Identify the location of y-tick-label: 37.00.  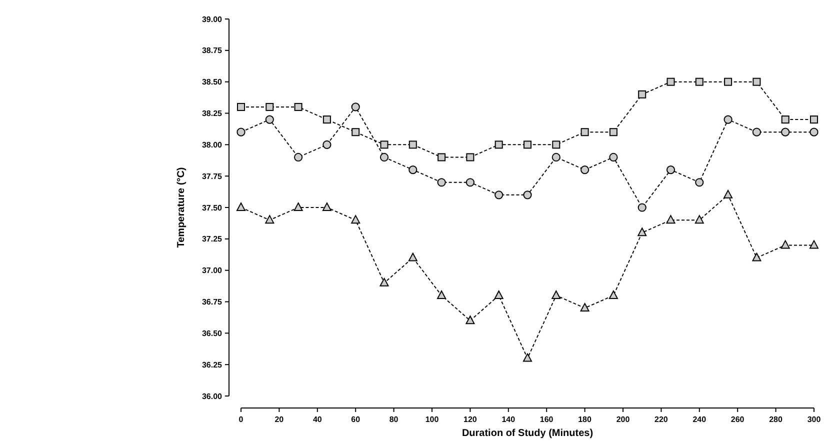
(212, 271).